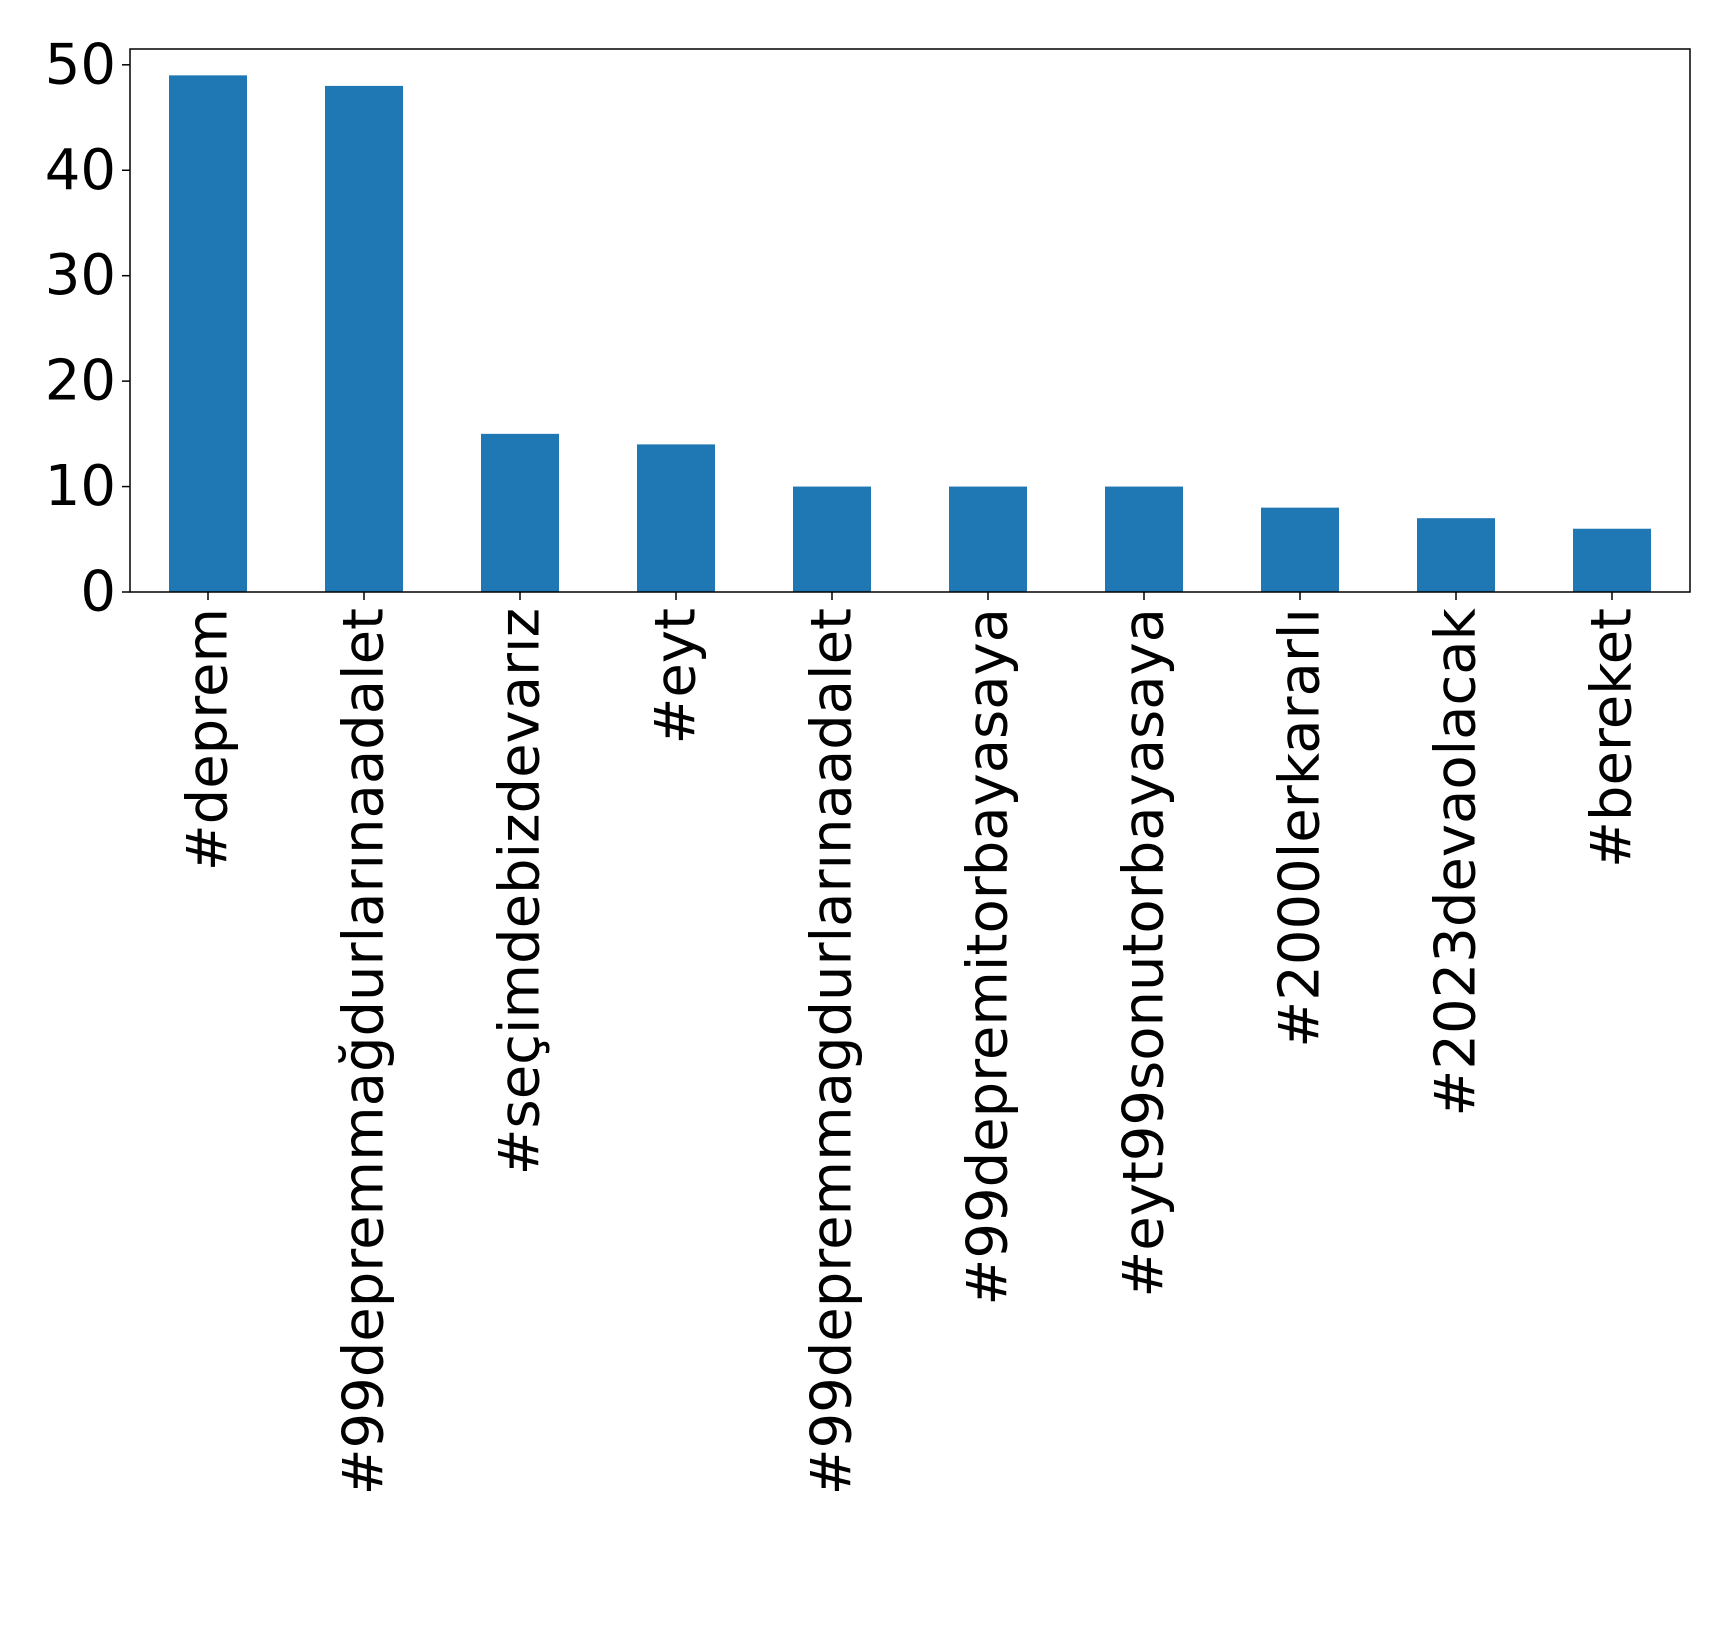 This screenshot has width=1719, height=1626. Describe the element at coordinates (1144, 953) in the screenshot. I see `x-tick-label: #eyt99sonutorbayasaya` at that location.